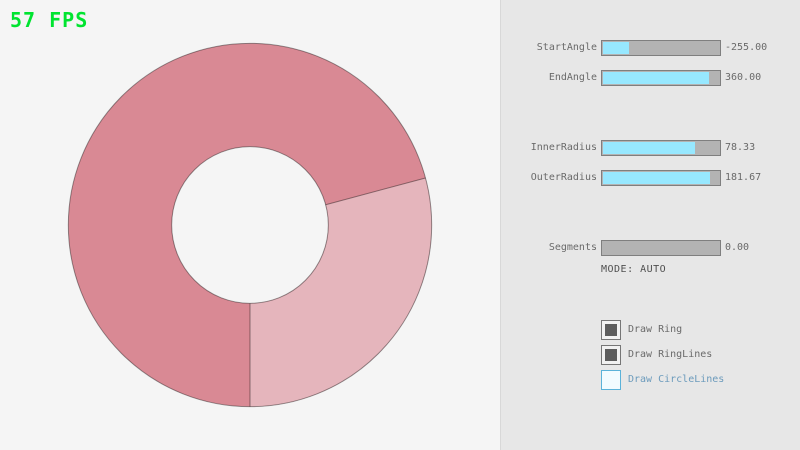 The width and height of the screenshot is (800, 450). I want to click on slider-label: StartAngle, so click(566, 47).